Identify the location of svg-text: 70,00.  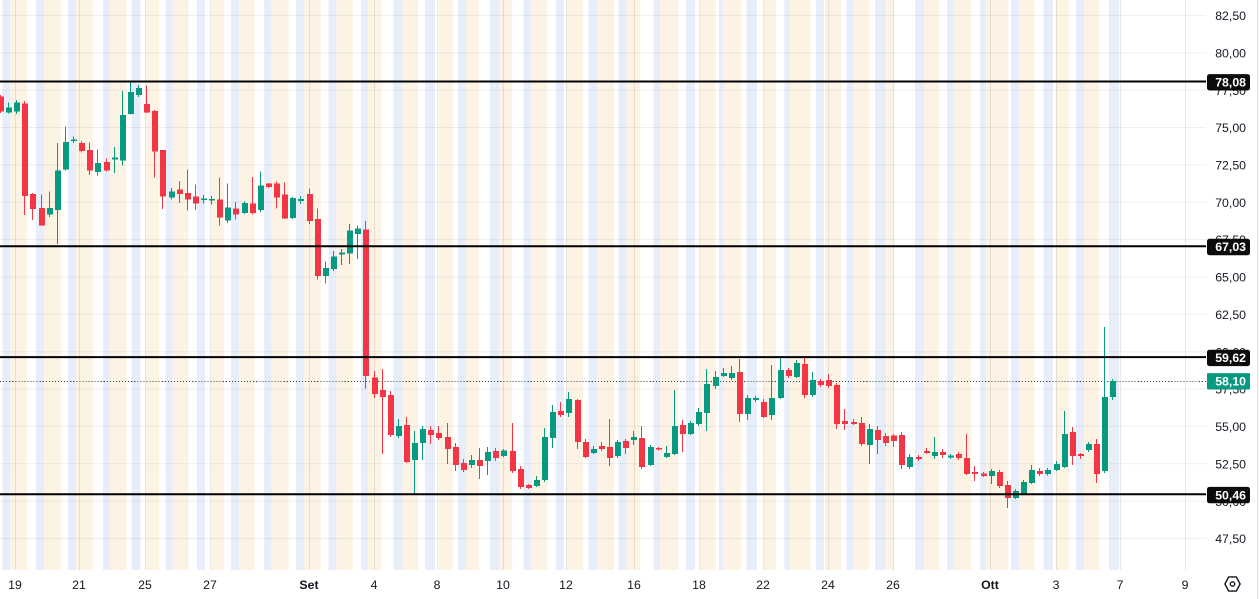
(1230, 203).